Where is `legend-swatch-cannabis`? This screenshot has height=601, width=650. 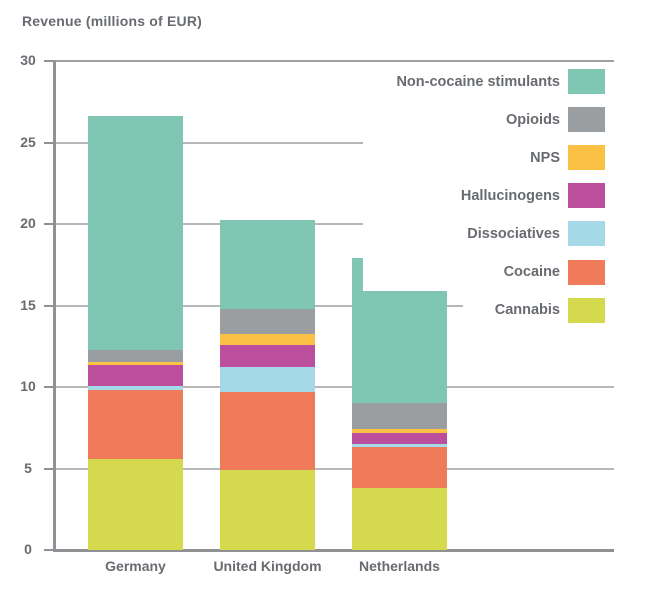
legend-swatch-cannabis is located at coordinates (586, 310).